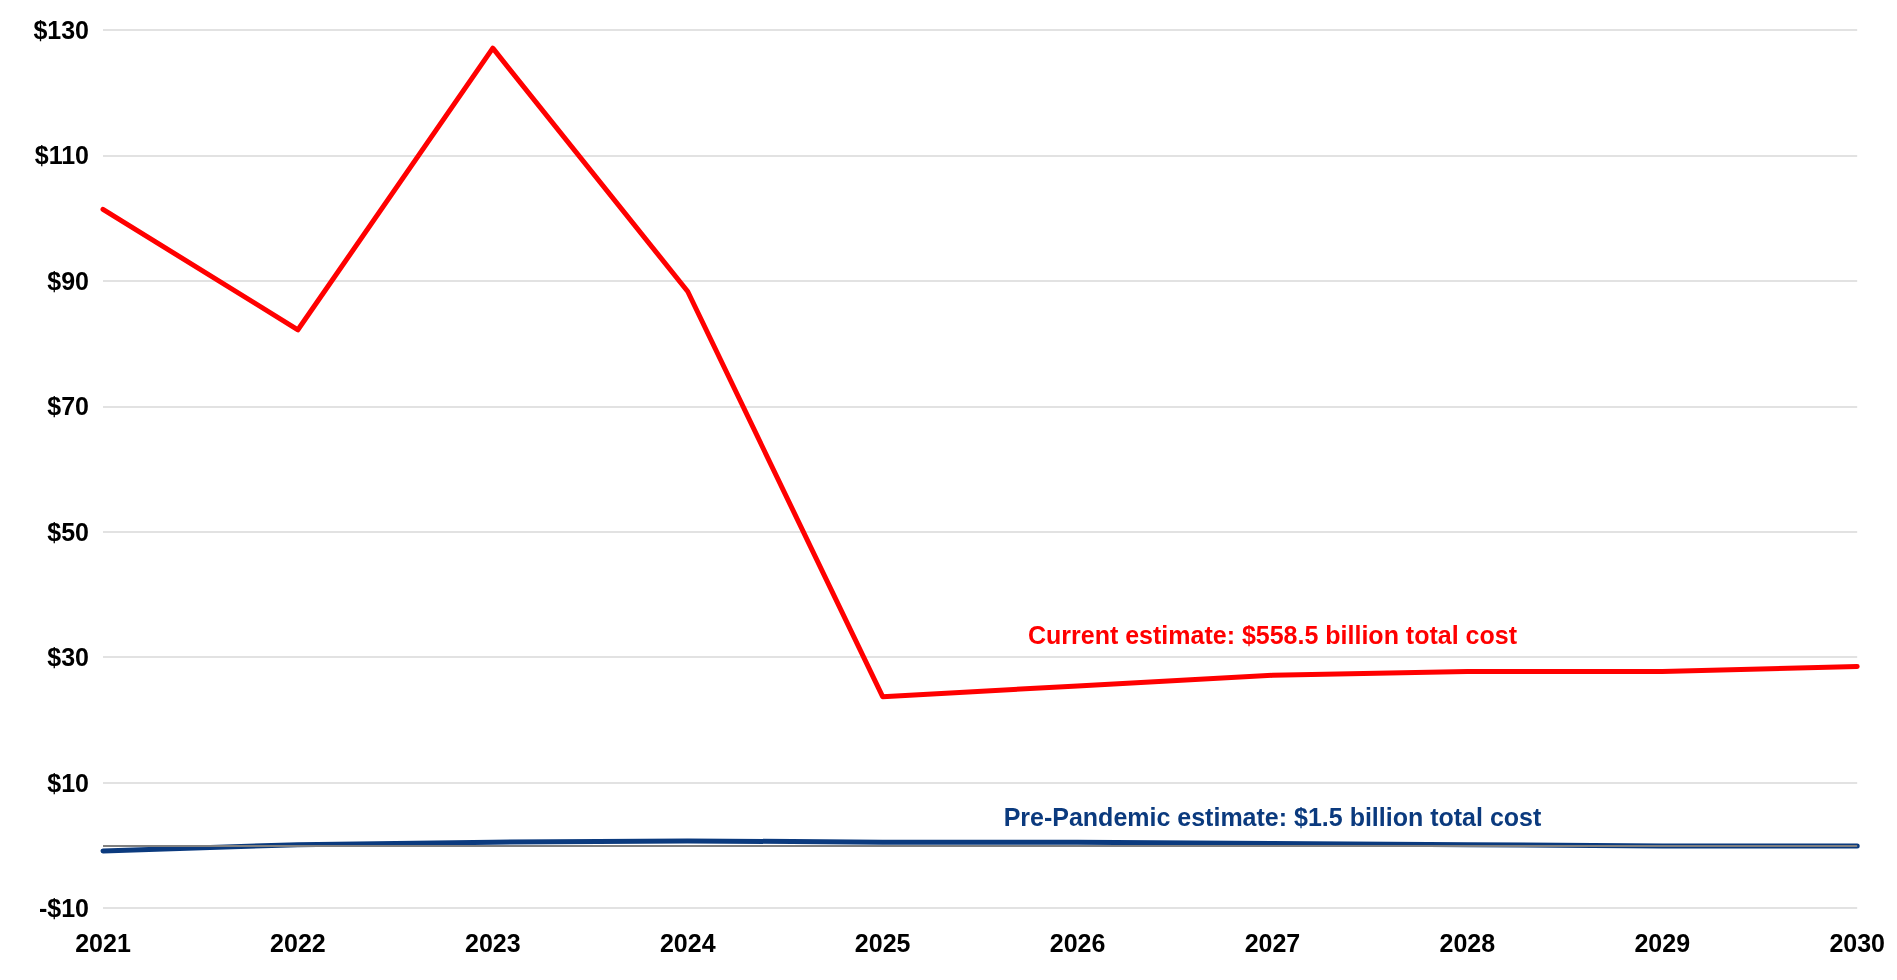 This screenshot has height=980, width=1897. I want to click on y-tick-label: $50, so click(68, 531).